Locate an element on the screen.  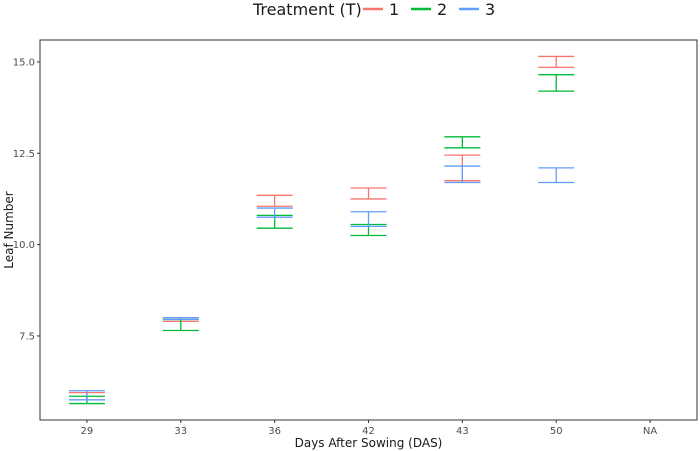
legend: Treatment (T) is located at coordinates (350, 12).